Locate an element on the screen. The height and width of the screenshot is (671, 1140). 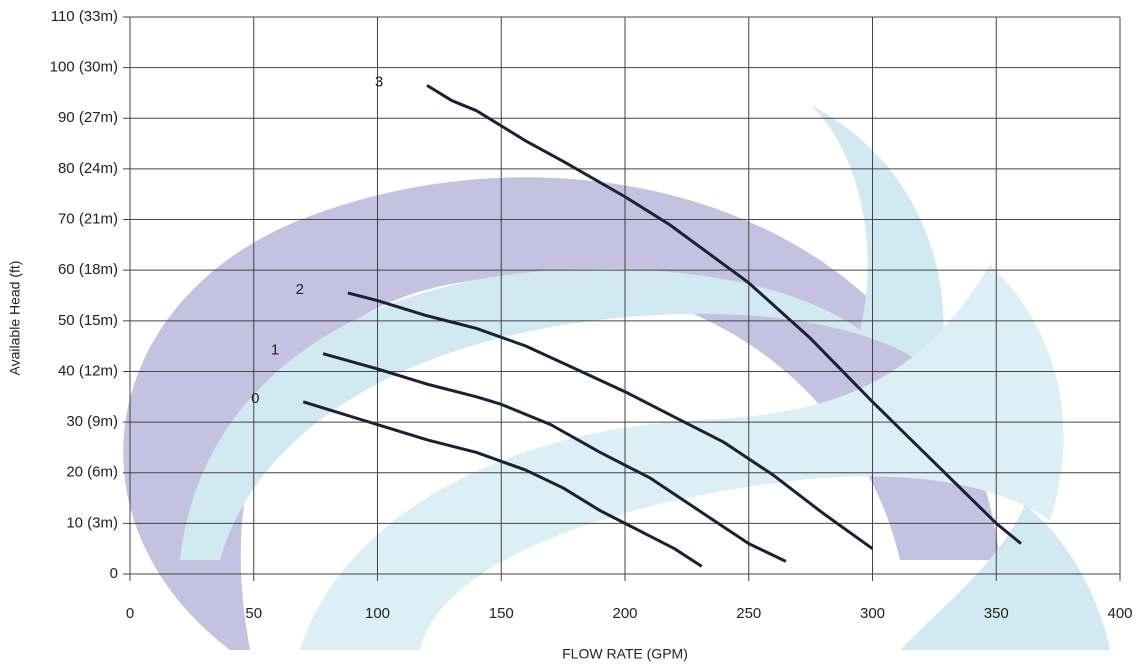
y-tick-label: 0 is located at coordinates (114, 573).